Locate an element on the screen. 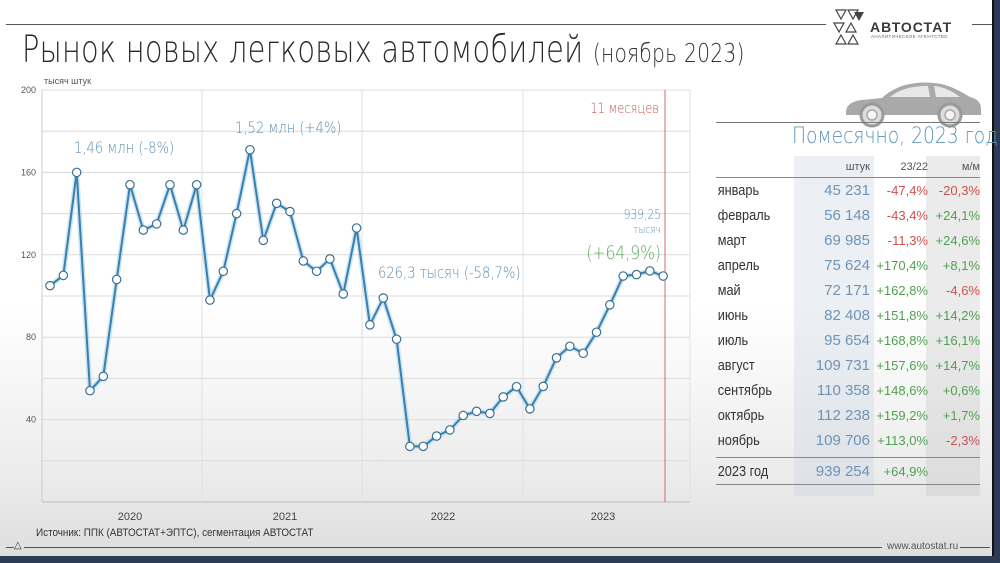 The image size is (1000, 563). table-row: январь 45 231 -47,4% -20,3% is located at coordinates (848, 190).